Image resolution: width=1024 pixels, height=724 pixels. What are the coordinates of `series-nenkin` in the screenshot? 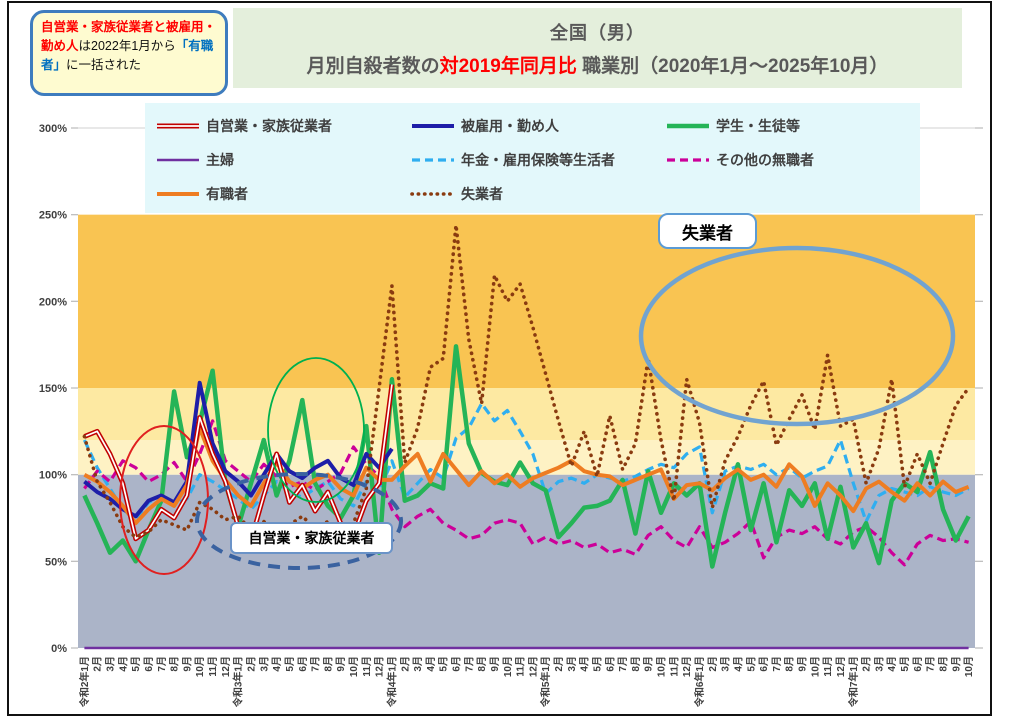 It's located at (526, 463).